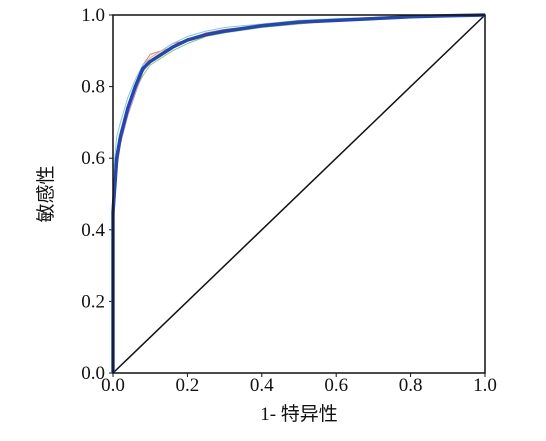 The height and width of the screenshot is (441, 546). What do you see at coordinates (93, 373) in the screenshot?
I see `y-tick-label: 0.0` at bounding box center [93, 373].